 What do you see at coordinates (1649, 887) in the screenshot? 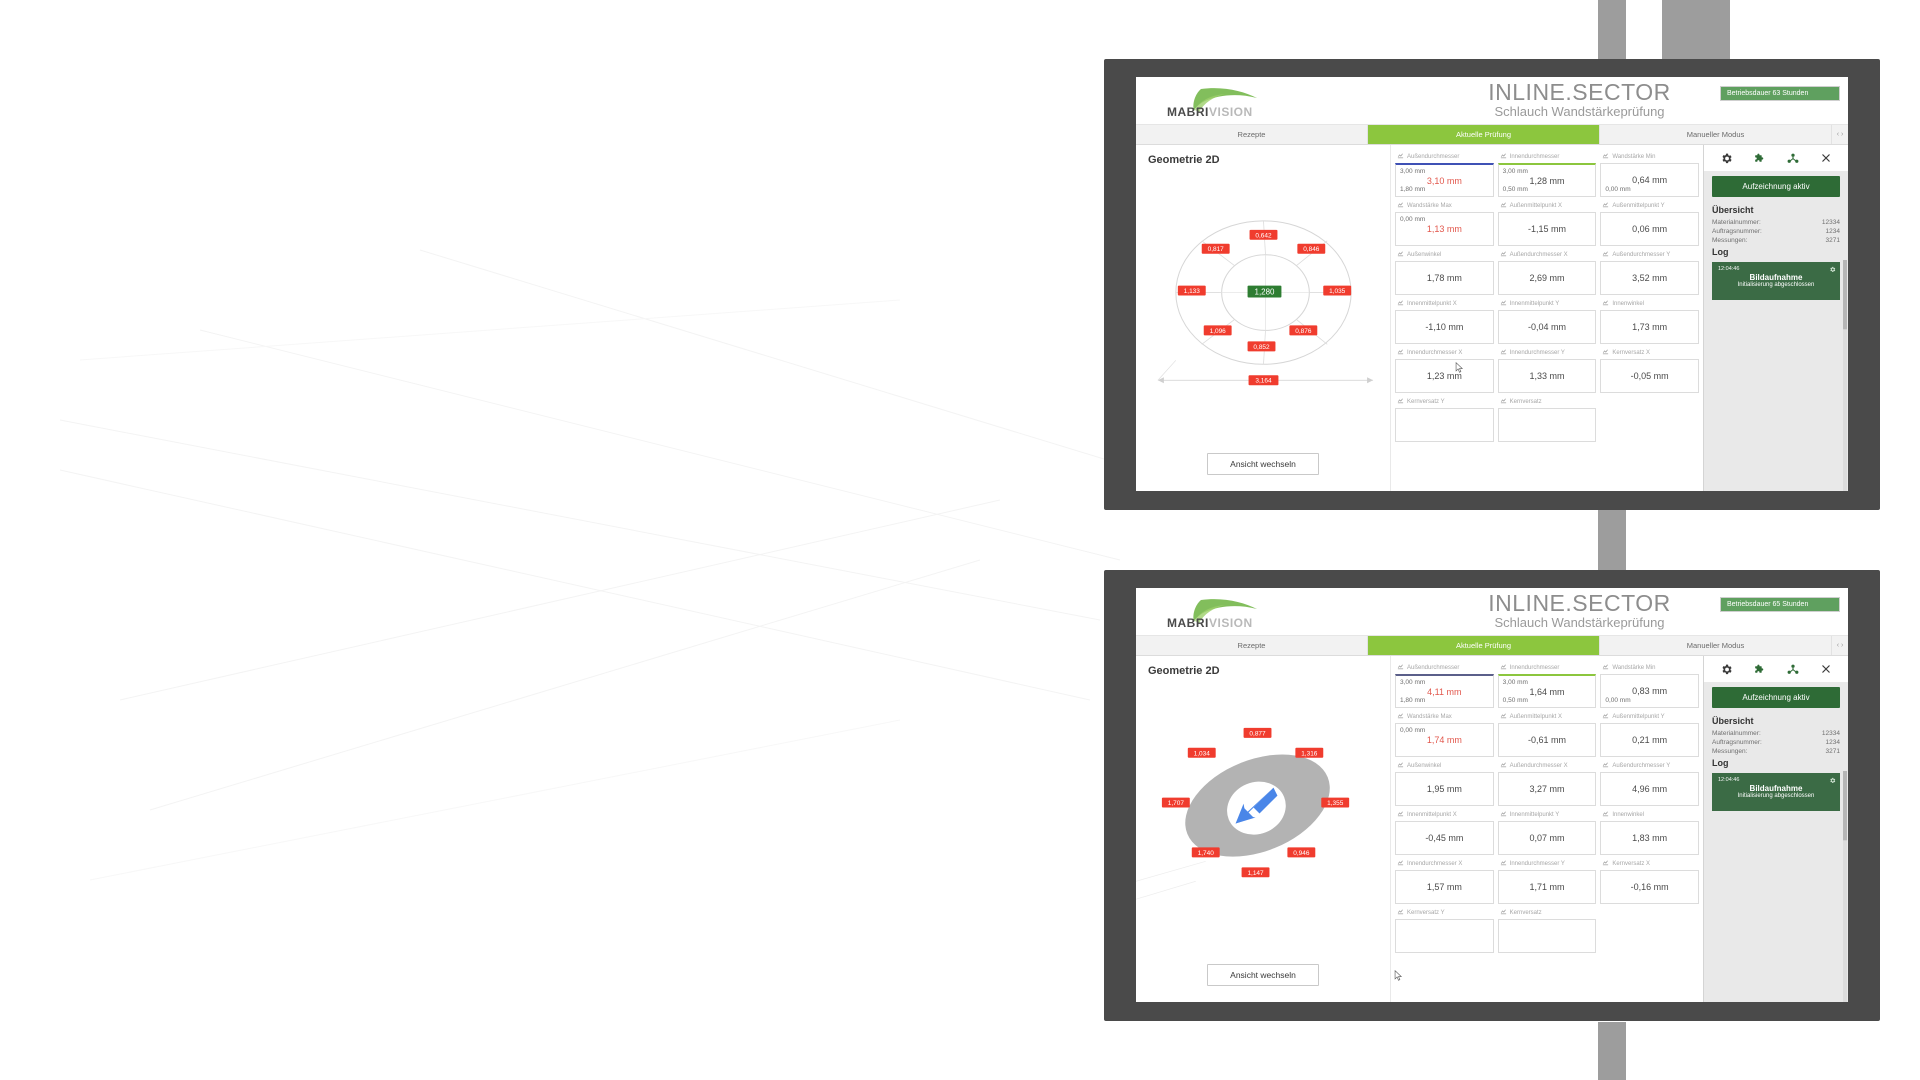
I see `measurement-card: -0,16 mm` at bounding box center [1649, 887].